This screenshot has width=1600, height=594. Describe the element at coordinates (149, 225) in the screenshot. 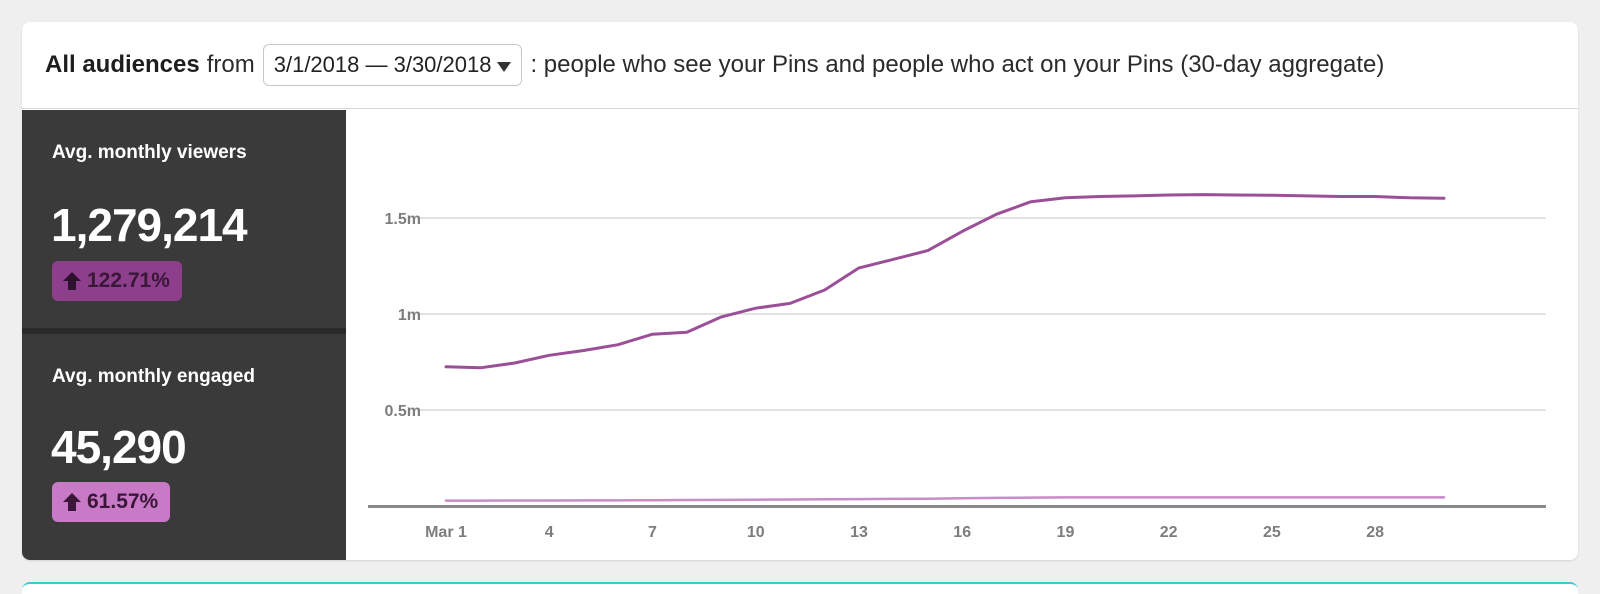

I see `metric-value: 1,279,214` at that location.